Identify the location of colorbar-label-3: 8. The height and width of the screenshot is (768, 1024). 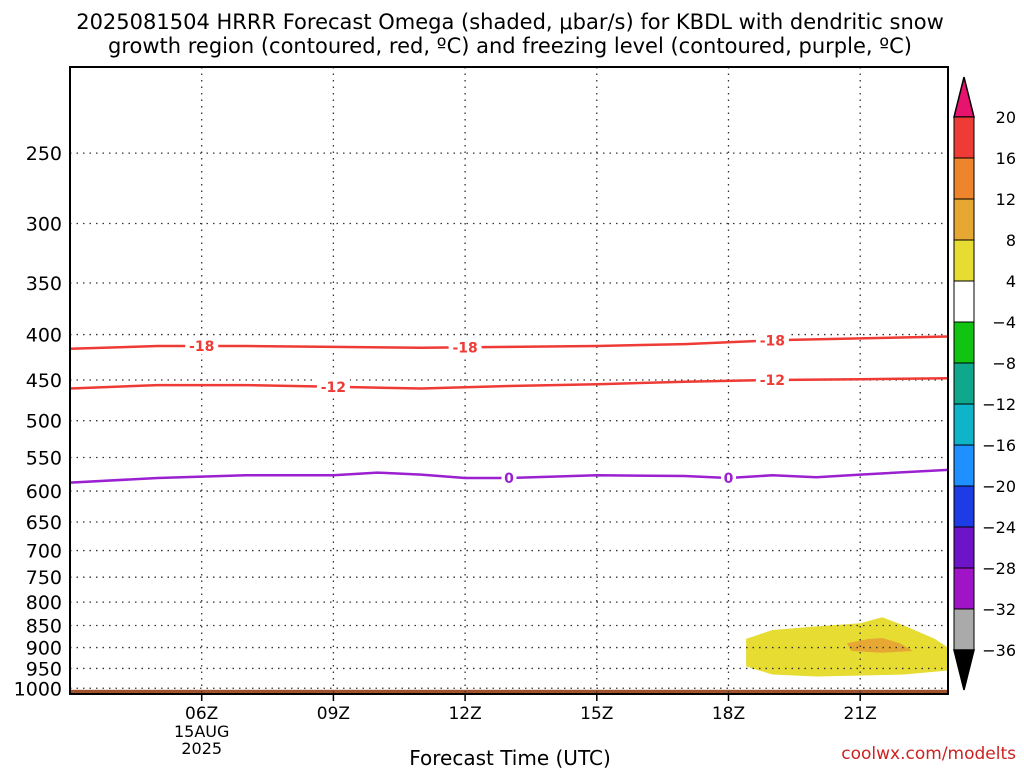
(1011, 240).